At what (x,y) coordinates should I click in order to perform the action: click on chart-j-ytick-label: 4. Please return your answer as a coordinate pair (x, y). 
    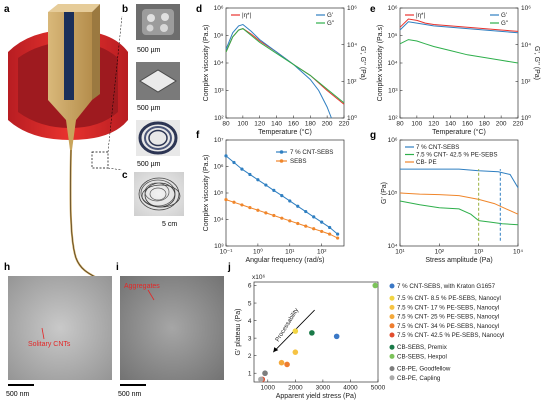
    Looking at the image, I should click on (250, 321).